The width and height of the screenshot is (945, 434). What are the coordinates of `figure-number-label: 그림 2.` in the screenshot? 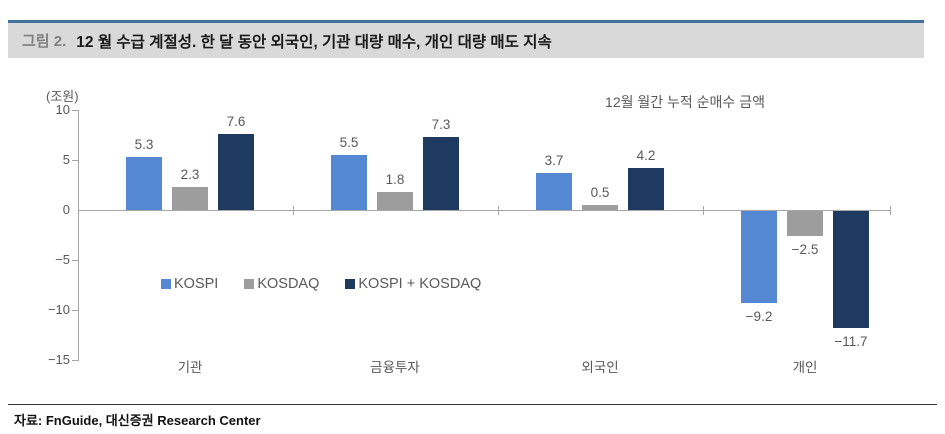 It's located at (44, 41).